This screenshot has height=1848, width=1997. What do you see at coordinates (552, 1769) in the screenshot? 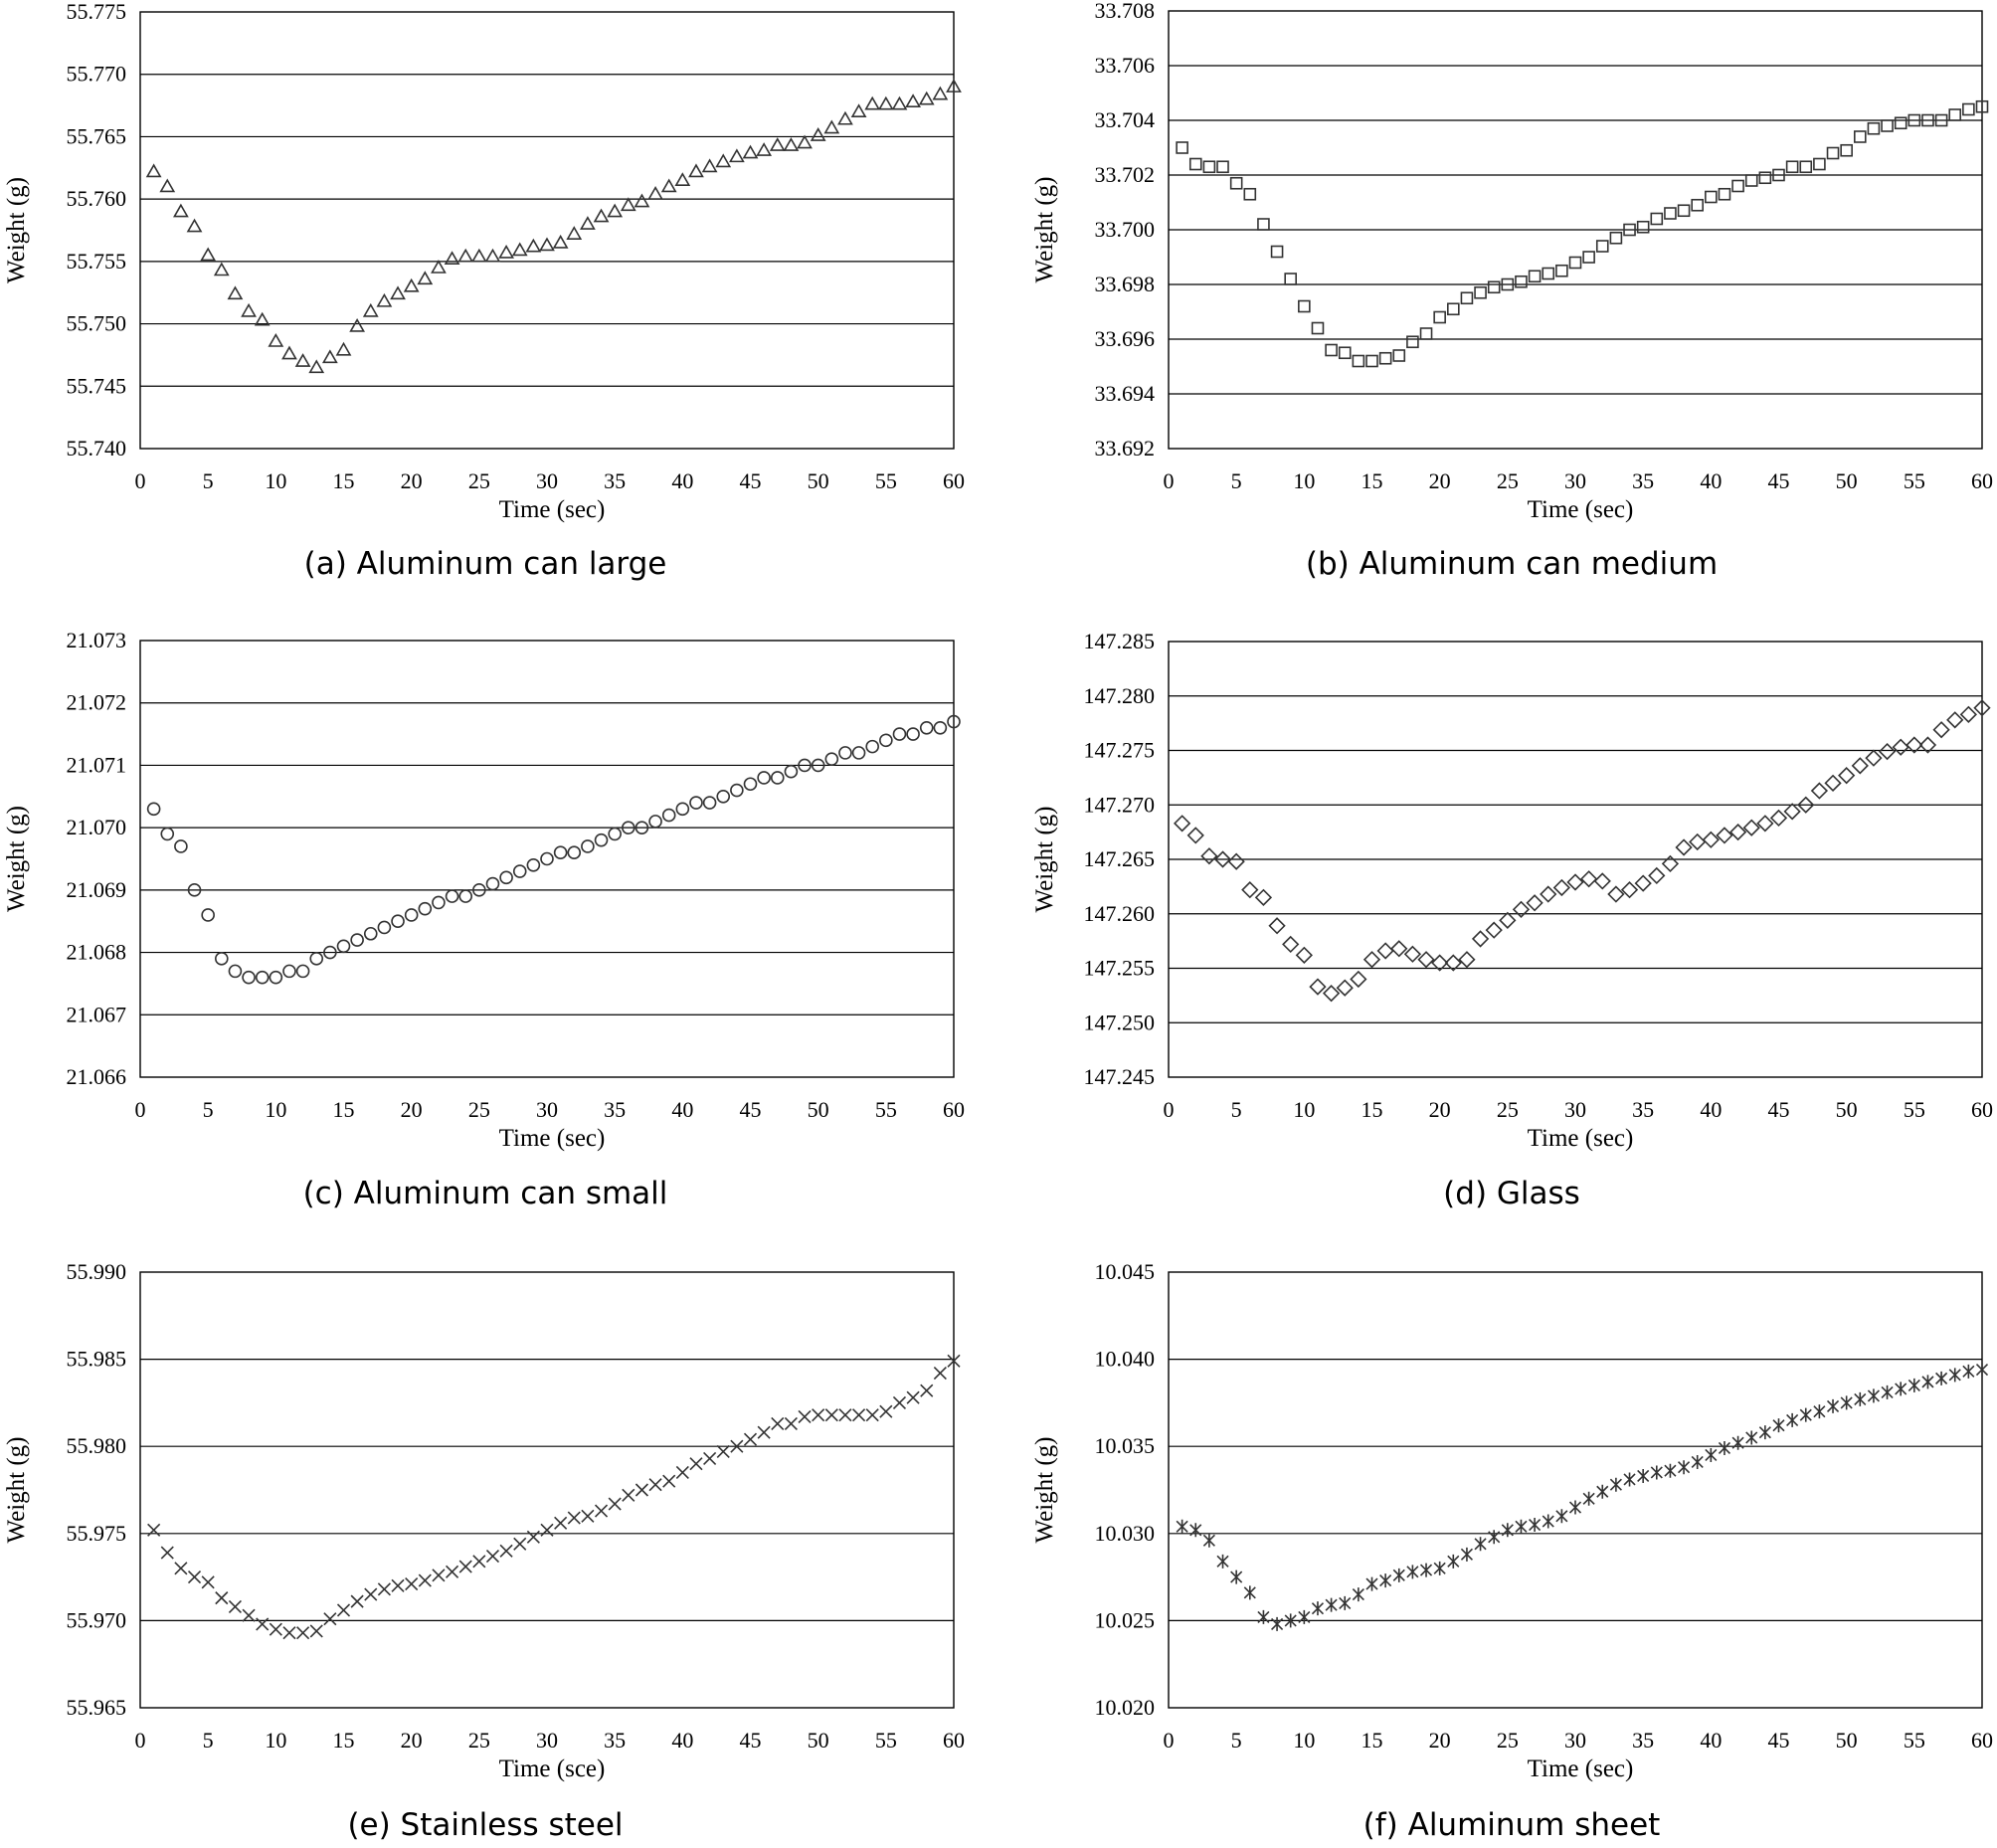
I see `x-axis-title: Time (sce)` at bounding box center [552, 1769].